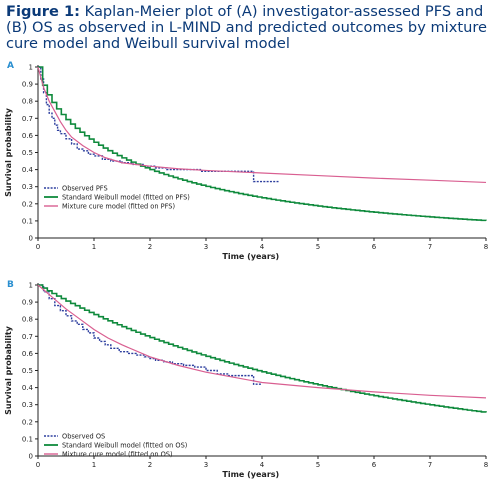  What do you see at coordinates (126, 197) in the screenshot?
I see `legend-entry: Standard Weibull model (fitted on PFS)` at bounding box center [126, 197].